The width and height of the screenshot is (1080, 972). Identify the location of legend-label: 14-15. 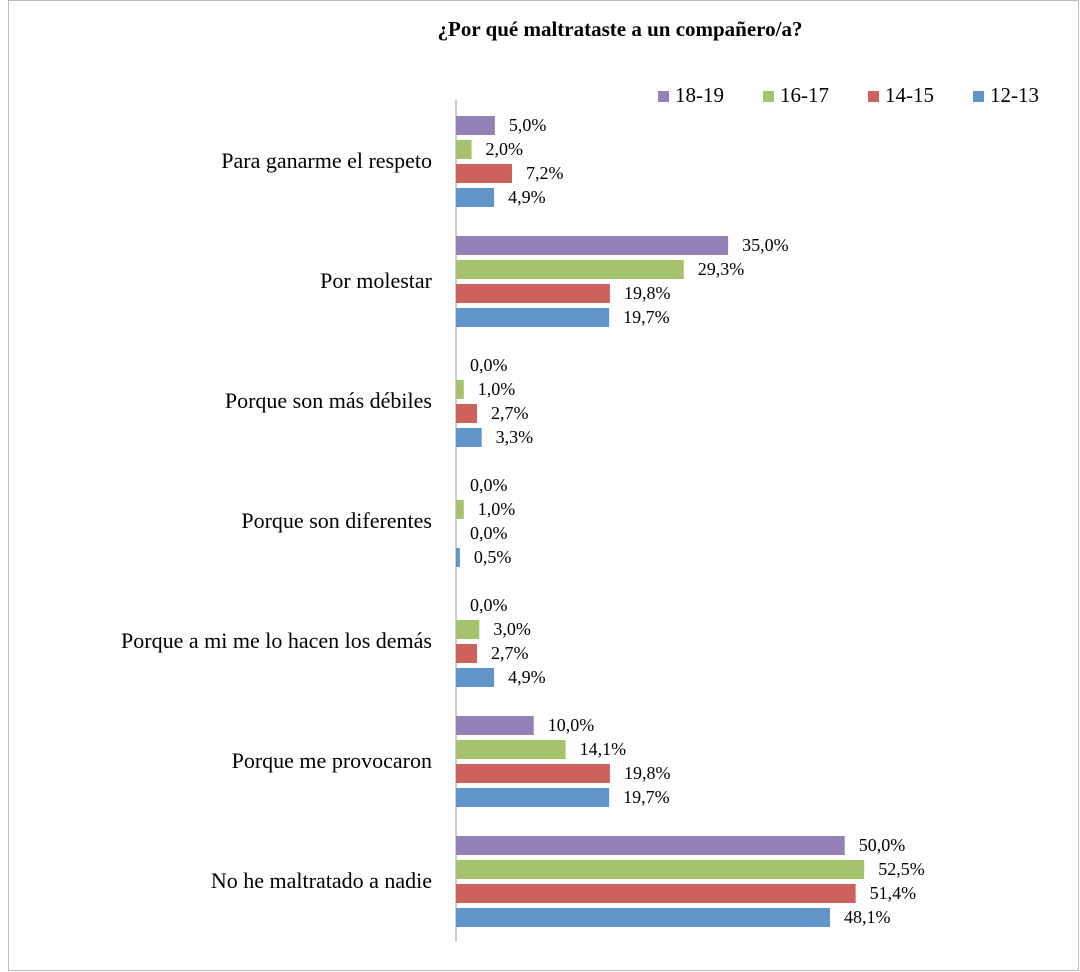
(909, 95).